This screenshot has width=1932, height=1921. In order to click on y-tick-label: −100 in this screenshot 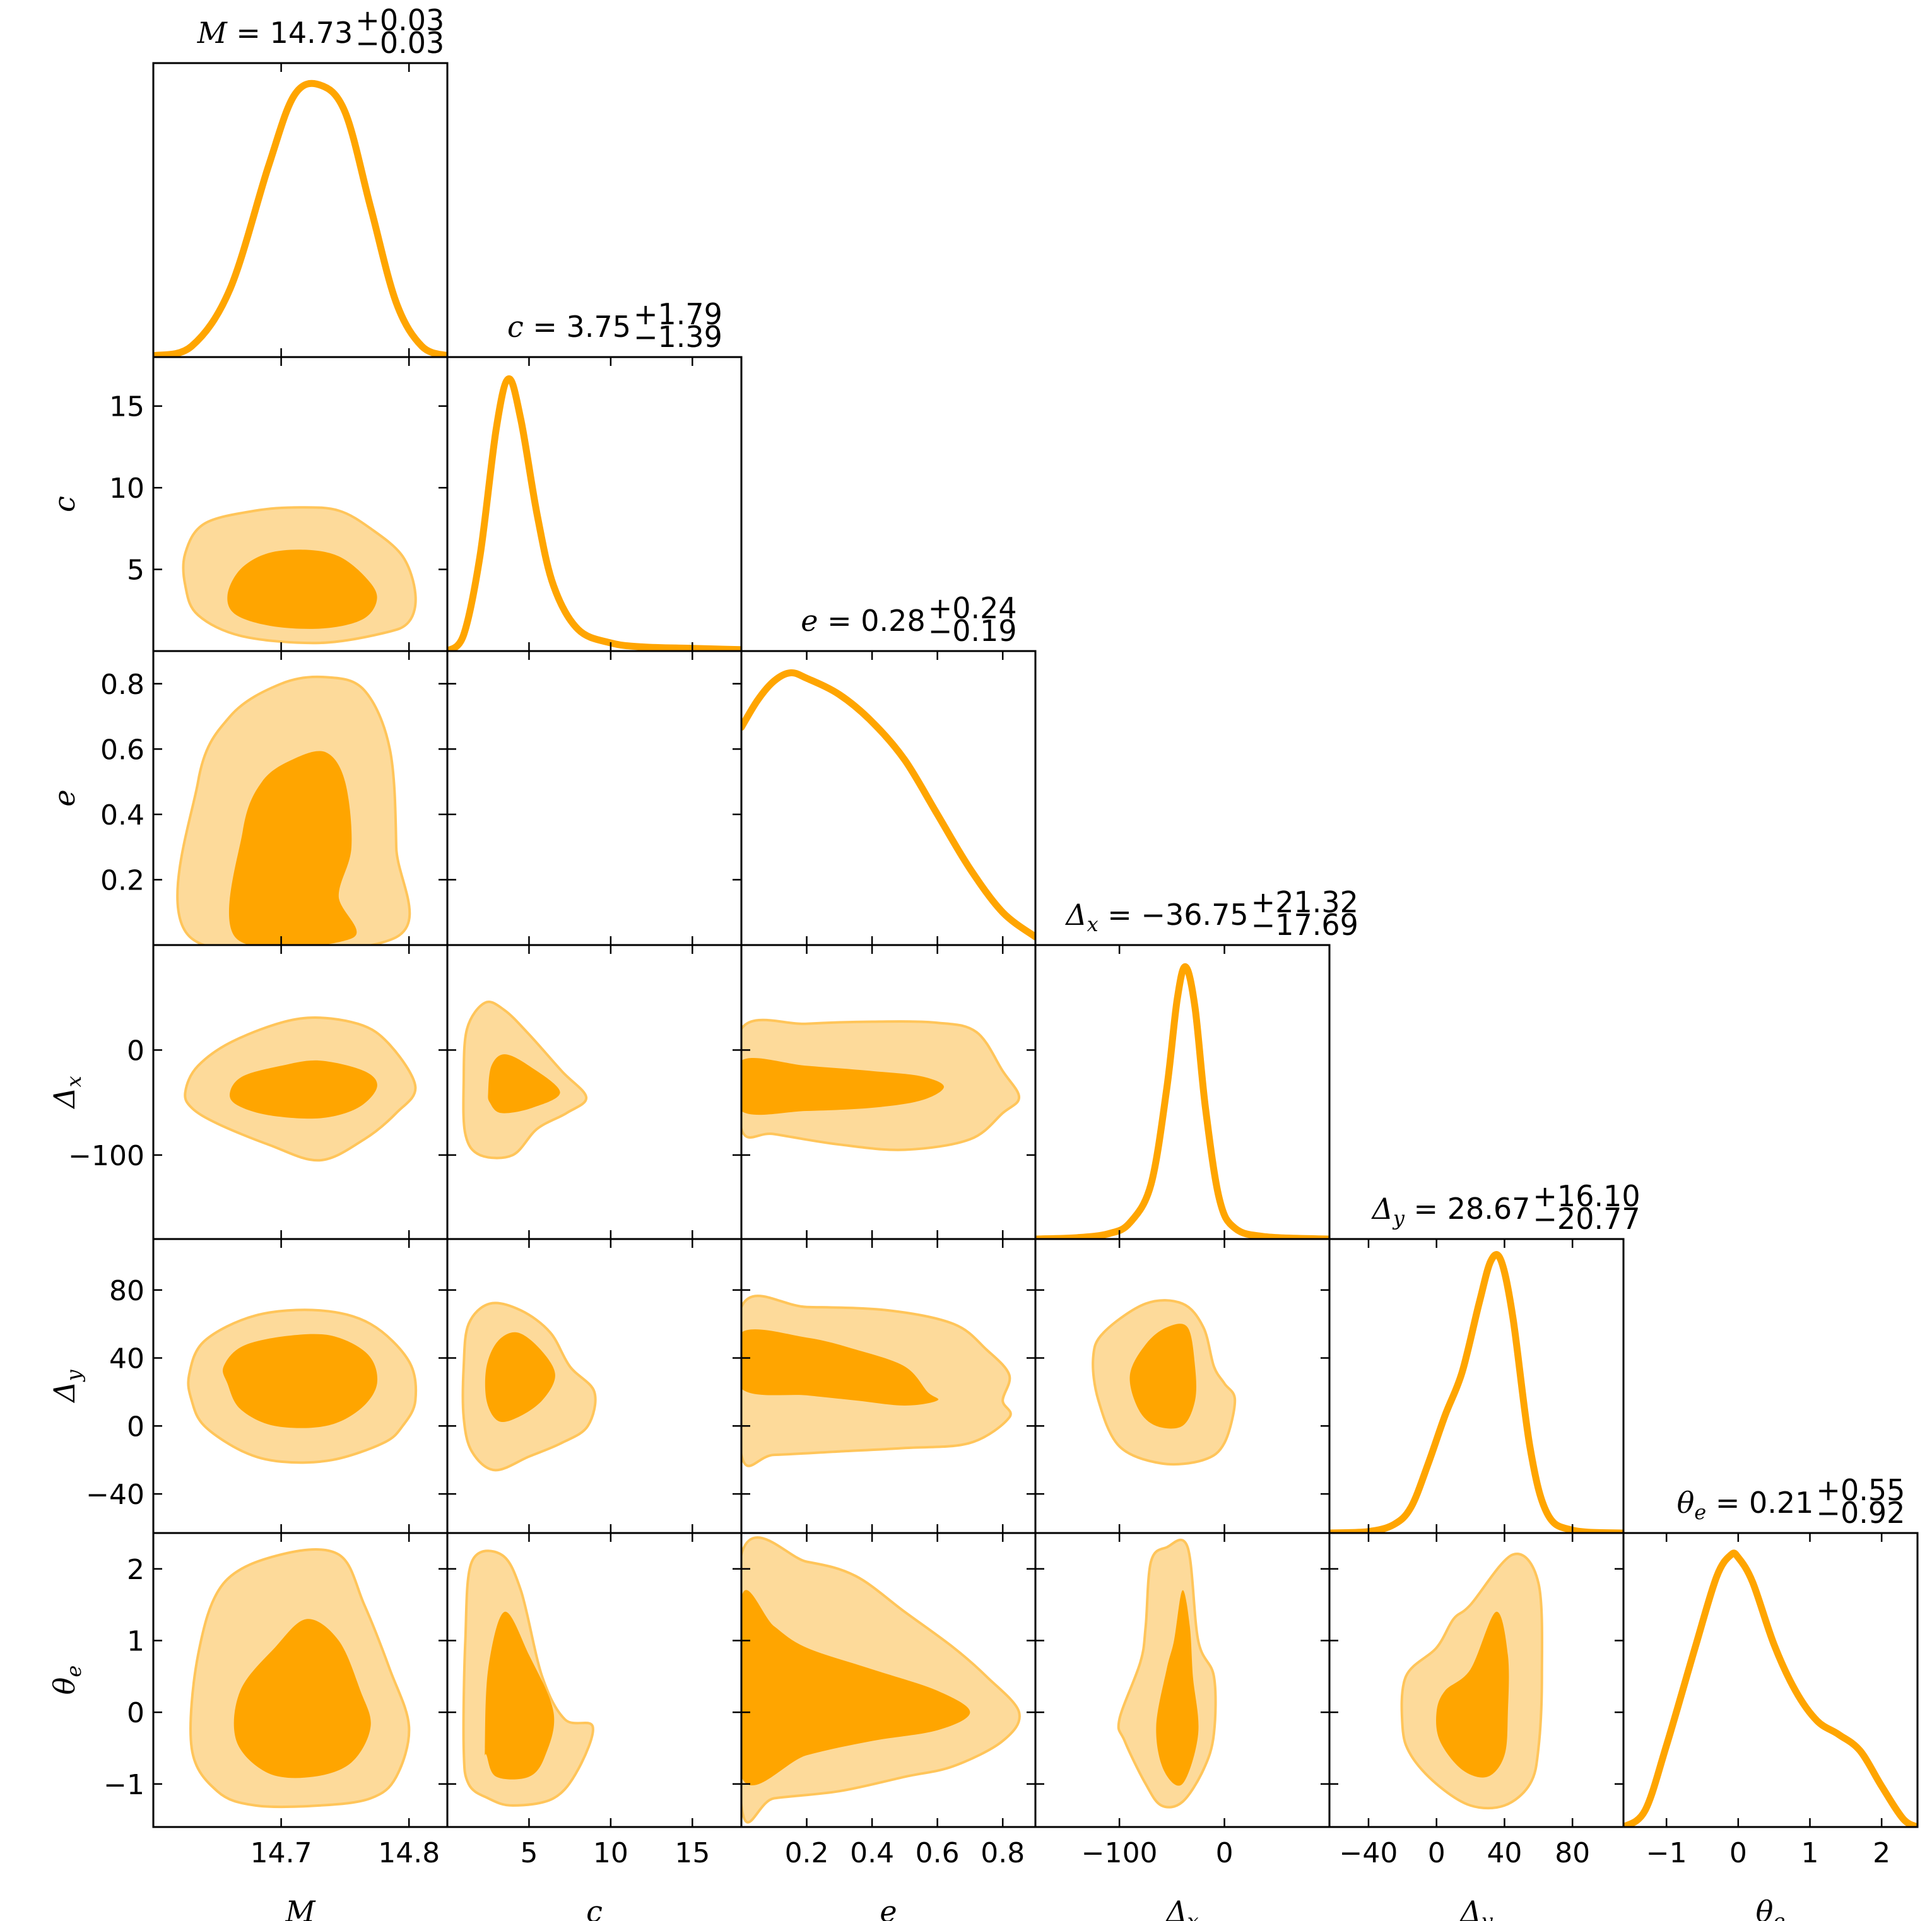, I will do `click(106, 1156)`.